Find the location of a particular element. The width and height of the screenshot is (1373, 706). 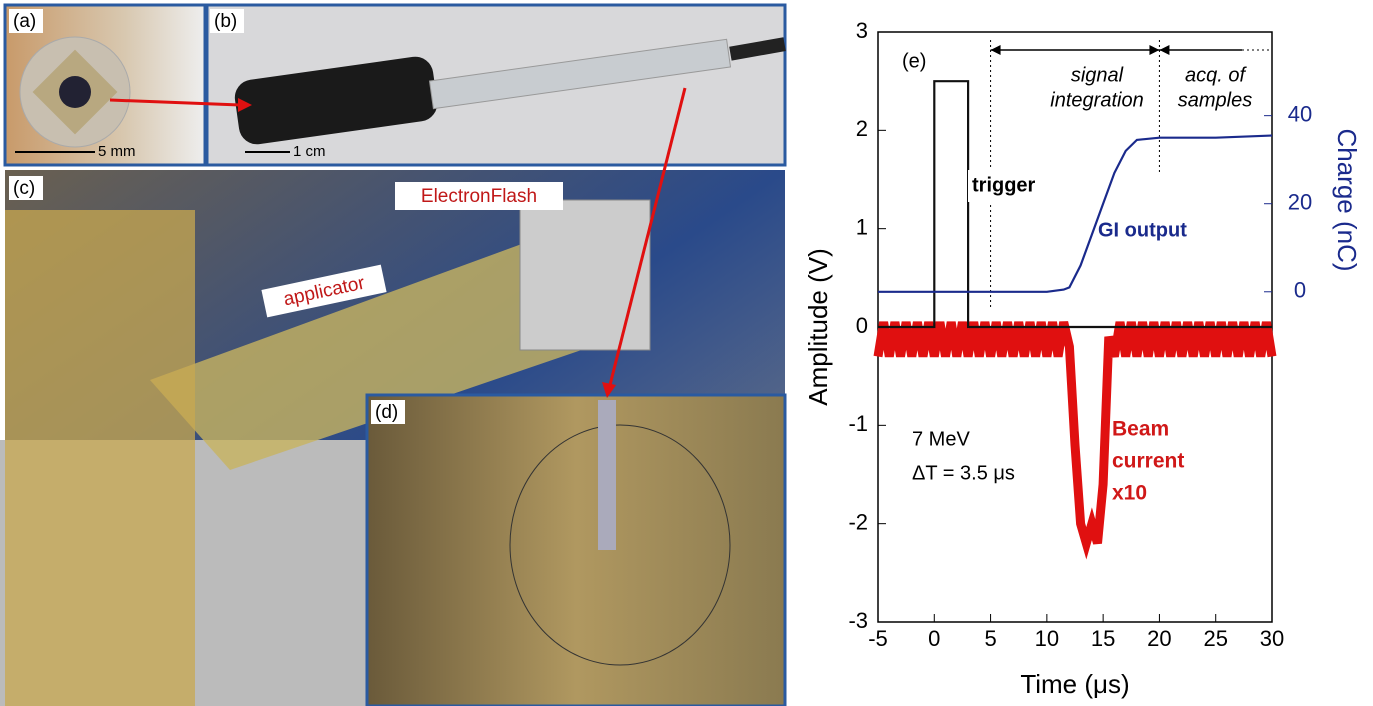

annotation: current is located at coordinates (1148, 461).